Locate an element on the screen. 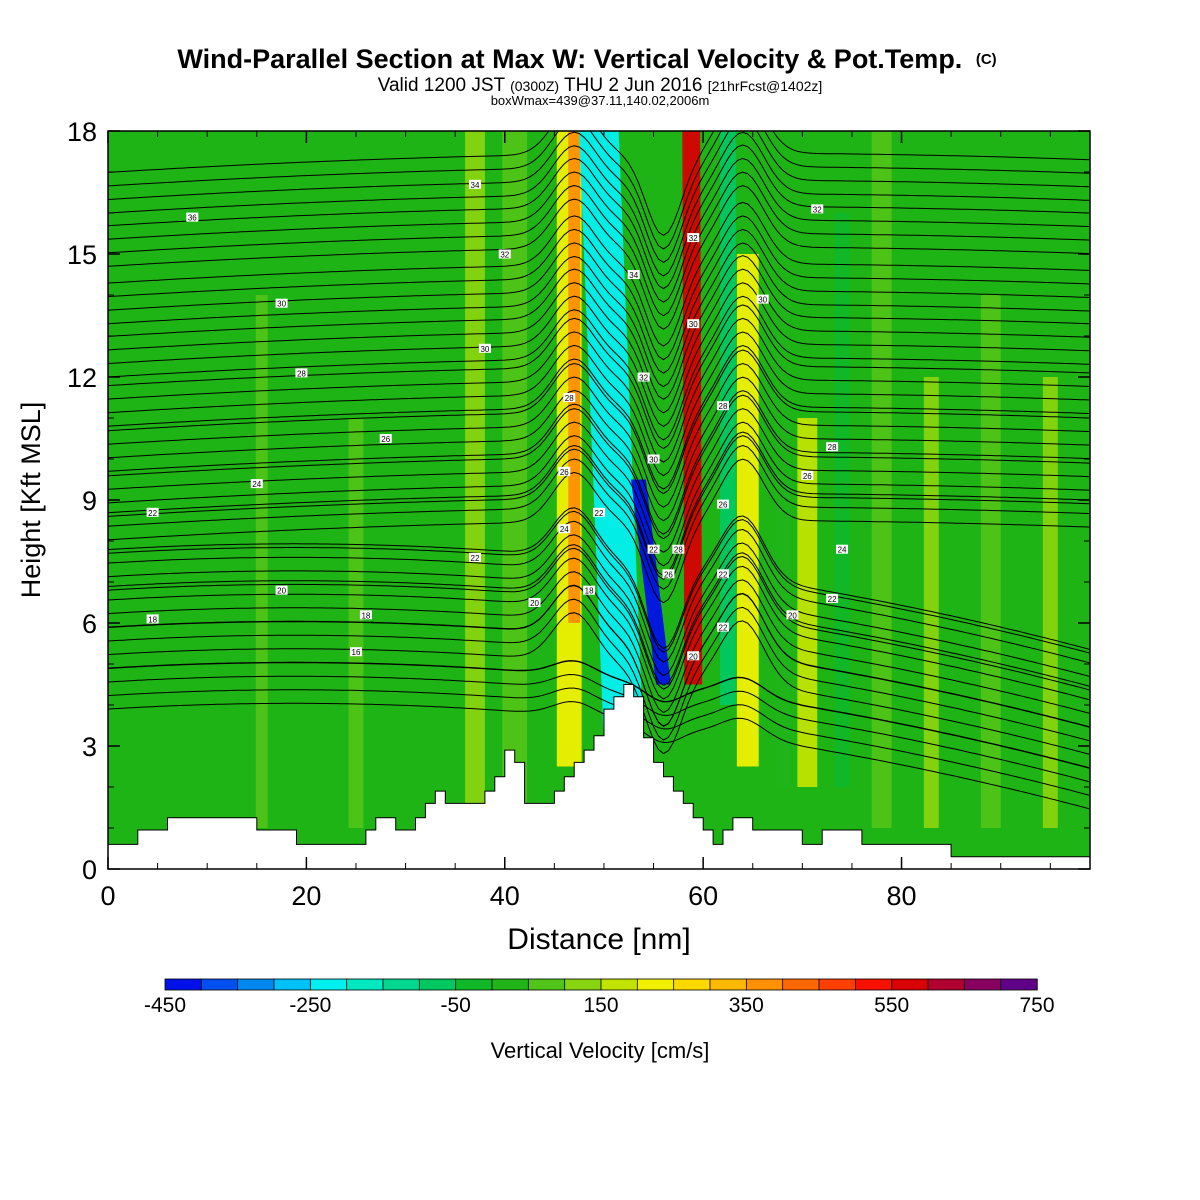  contour-label-7: 24 is located at coordinates (256, 484).